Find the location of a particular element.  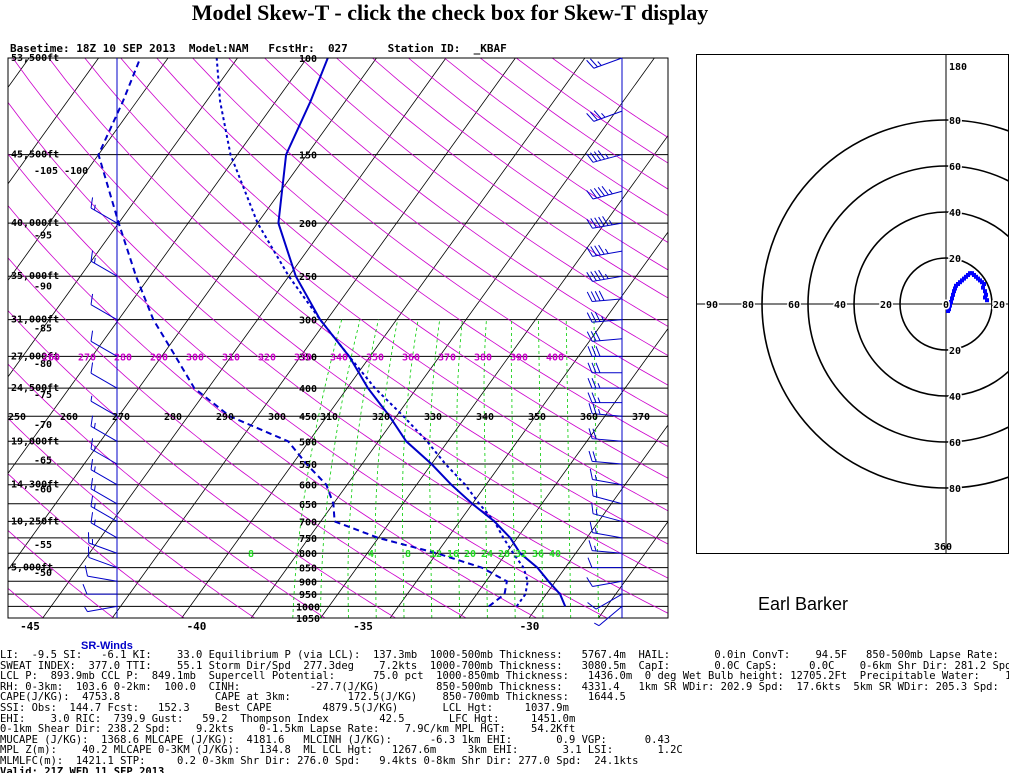

station-label: Station ID: is located at coordinates (424, 48).